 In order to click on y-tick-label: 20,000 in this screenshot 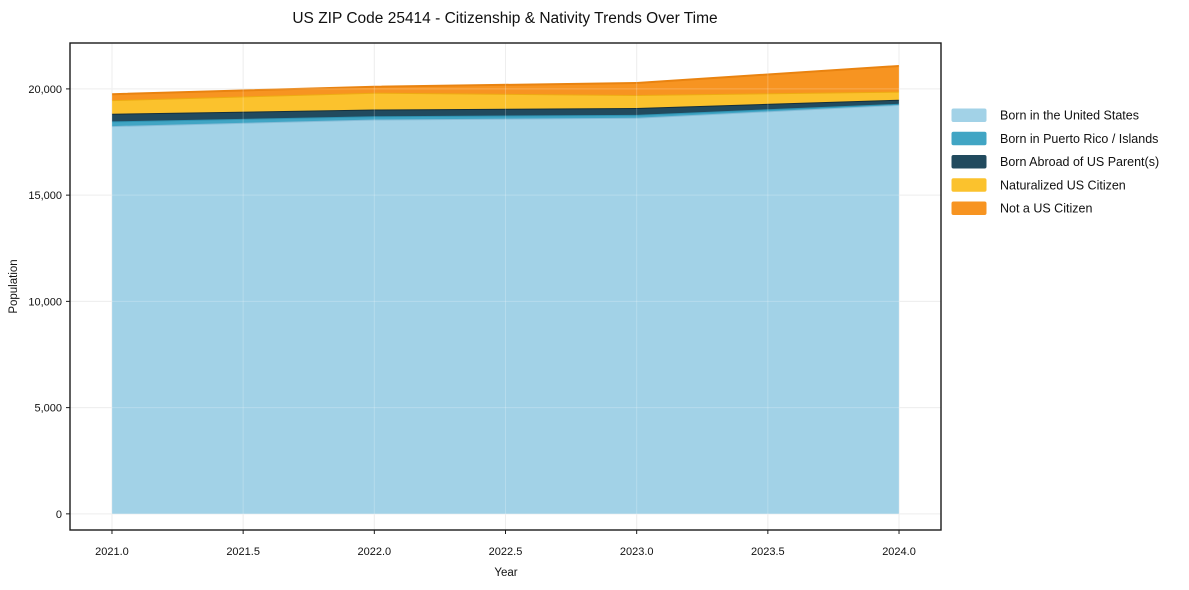, I will do `click(45, 90)`.